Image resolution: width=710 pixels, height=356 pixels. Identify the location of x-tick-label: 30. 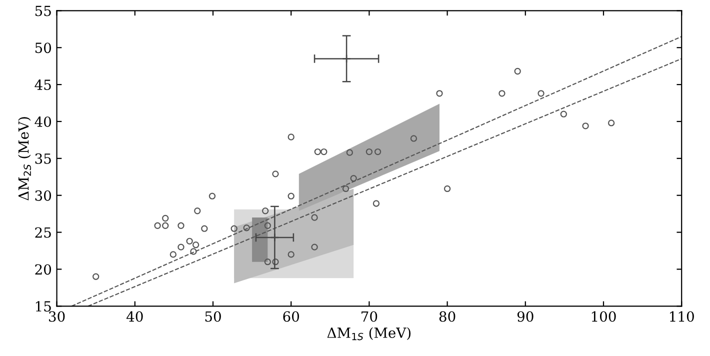
(57, 316).